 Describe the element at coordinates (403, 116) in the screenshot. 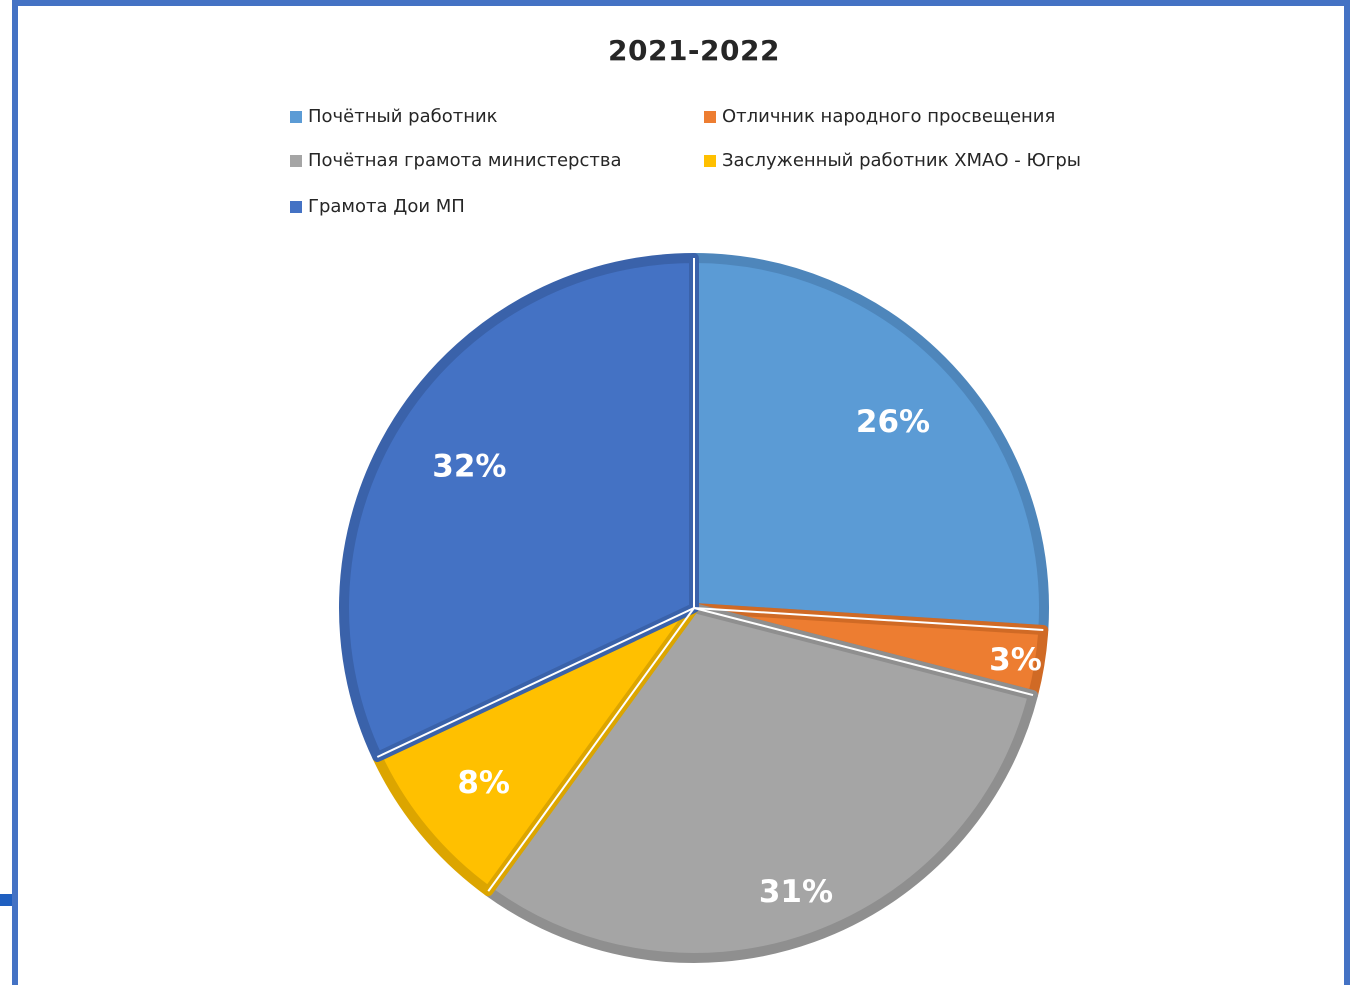

I see `legend-label-0: Почётный работник` at that location.